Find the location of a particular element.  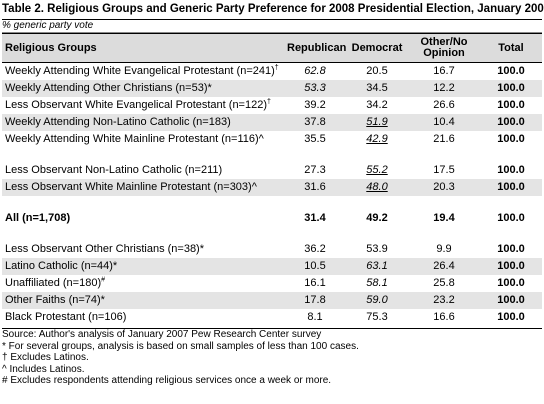

value-cell: 16.7 is located at coordinates (444, 71).